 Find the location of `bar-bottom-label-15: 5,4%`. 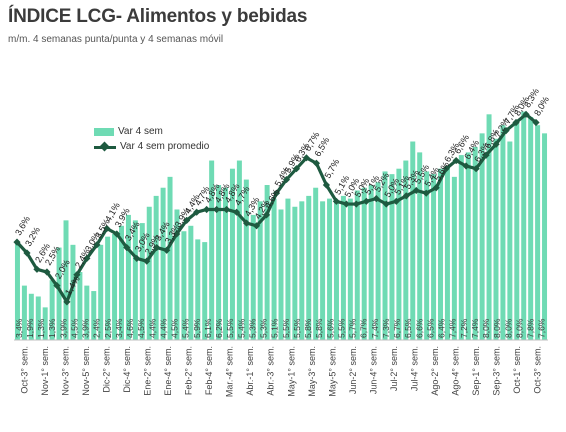

bar-bottom-label-15: 5,4% is located at coordinates (186, 328).